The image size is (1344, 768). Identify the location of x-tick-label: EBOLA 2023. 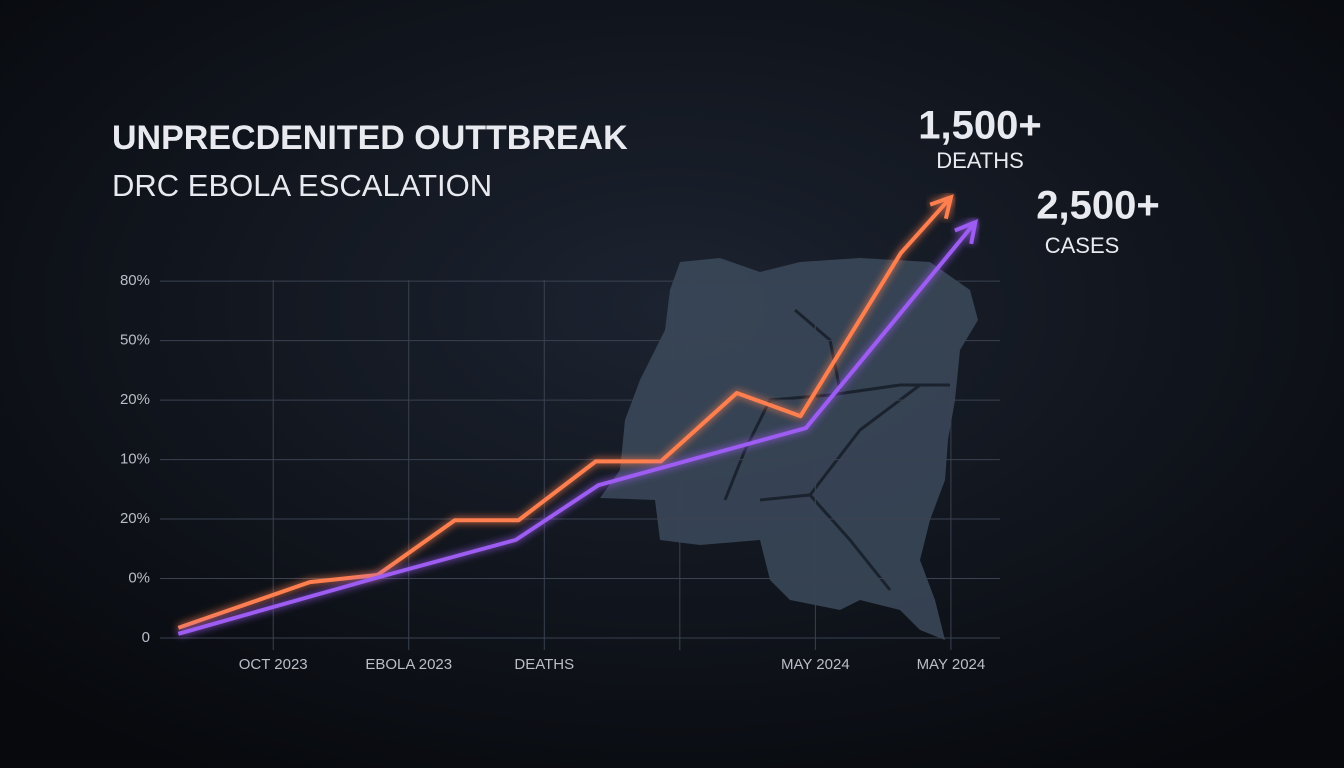
(408, 664).